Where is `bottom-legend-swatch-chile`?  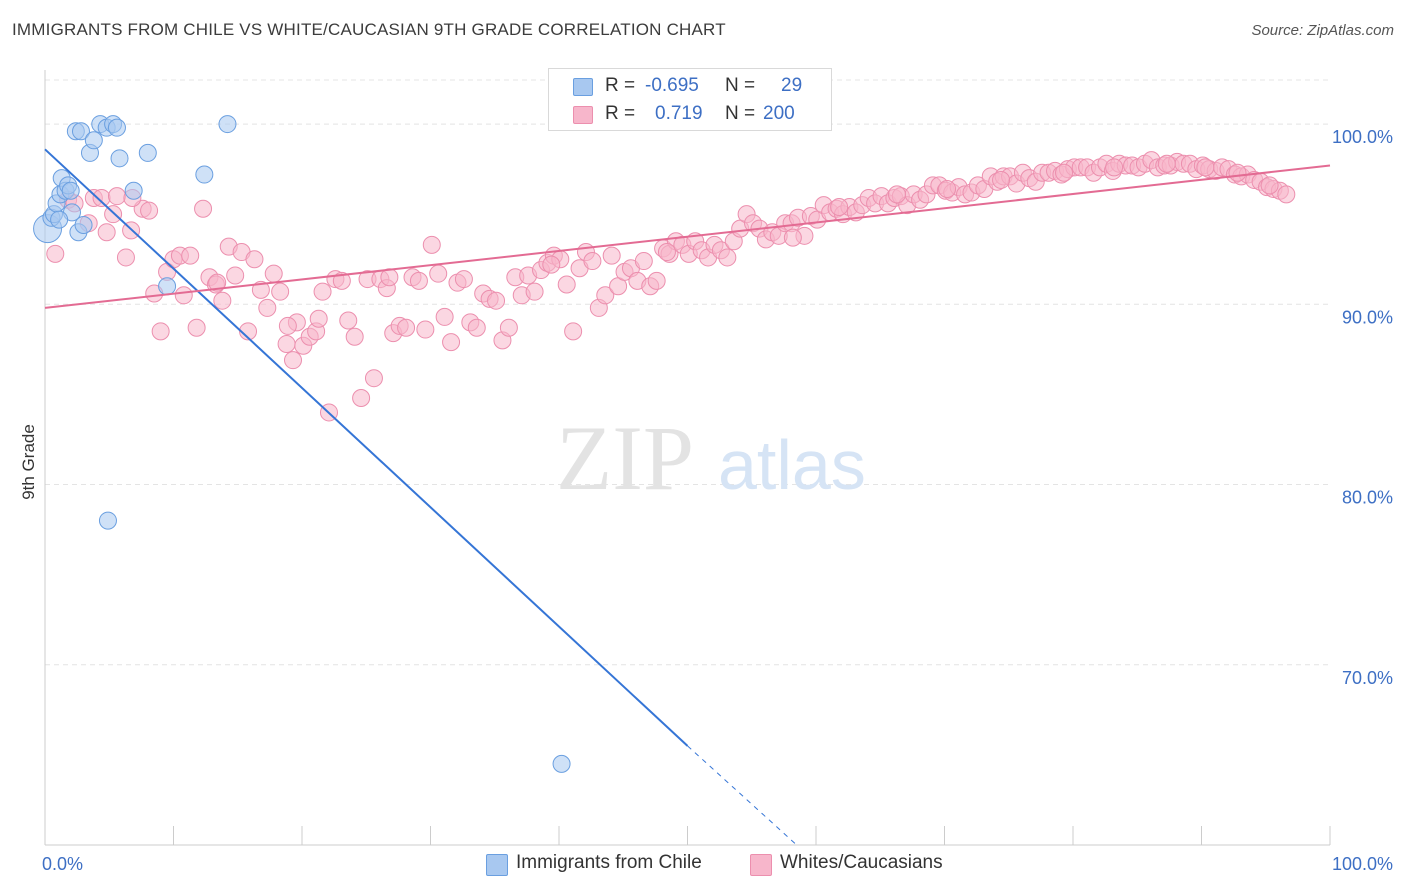 bottom-legend-swatch-chile is located at coordinates (497, 865).